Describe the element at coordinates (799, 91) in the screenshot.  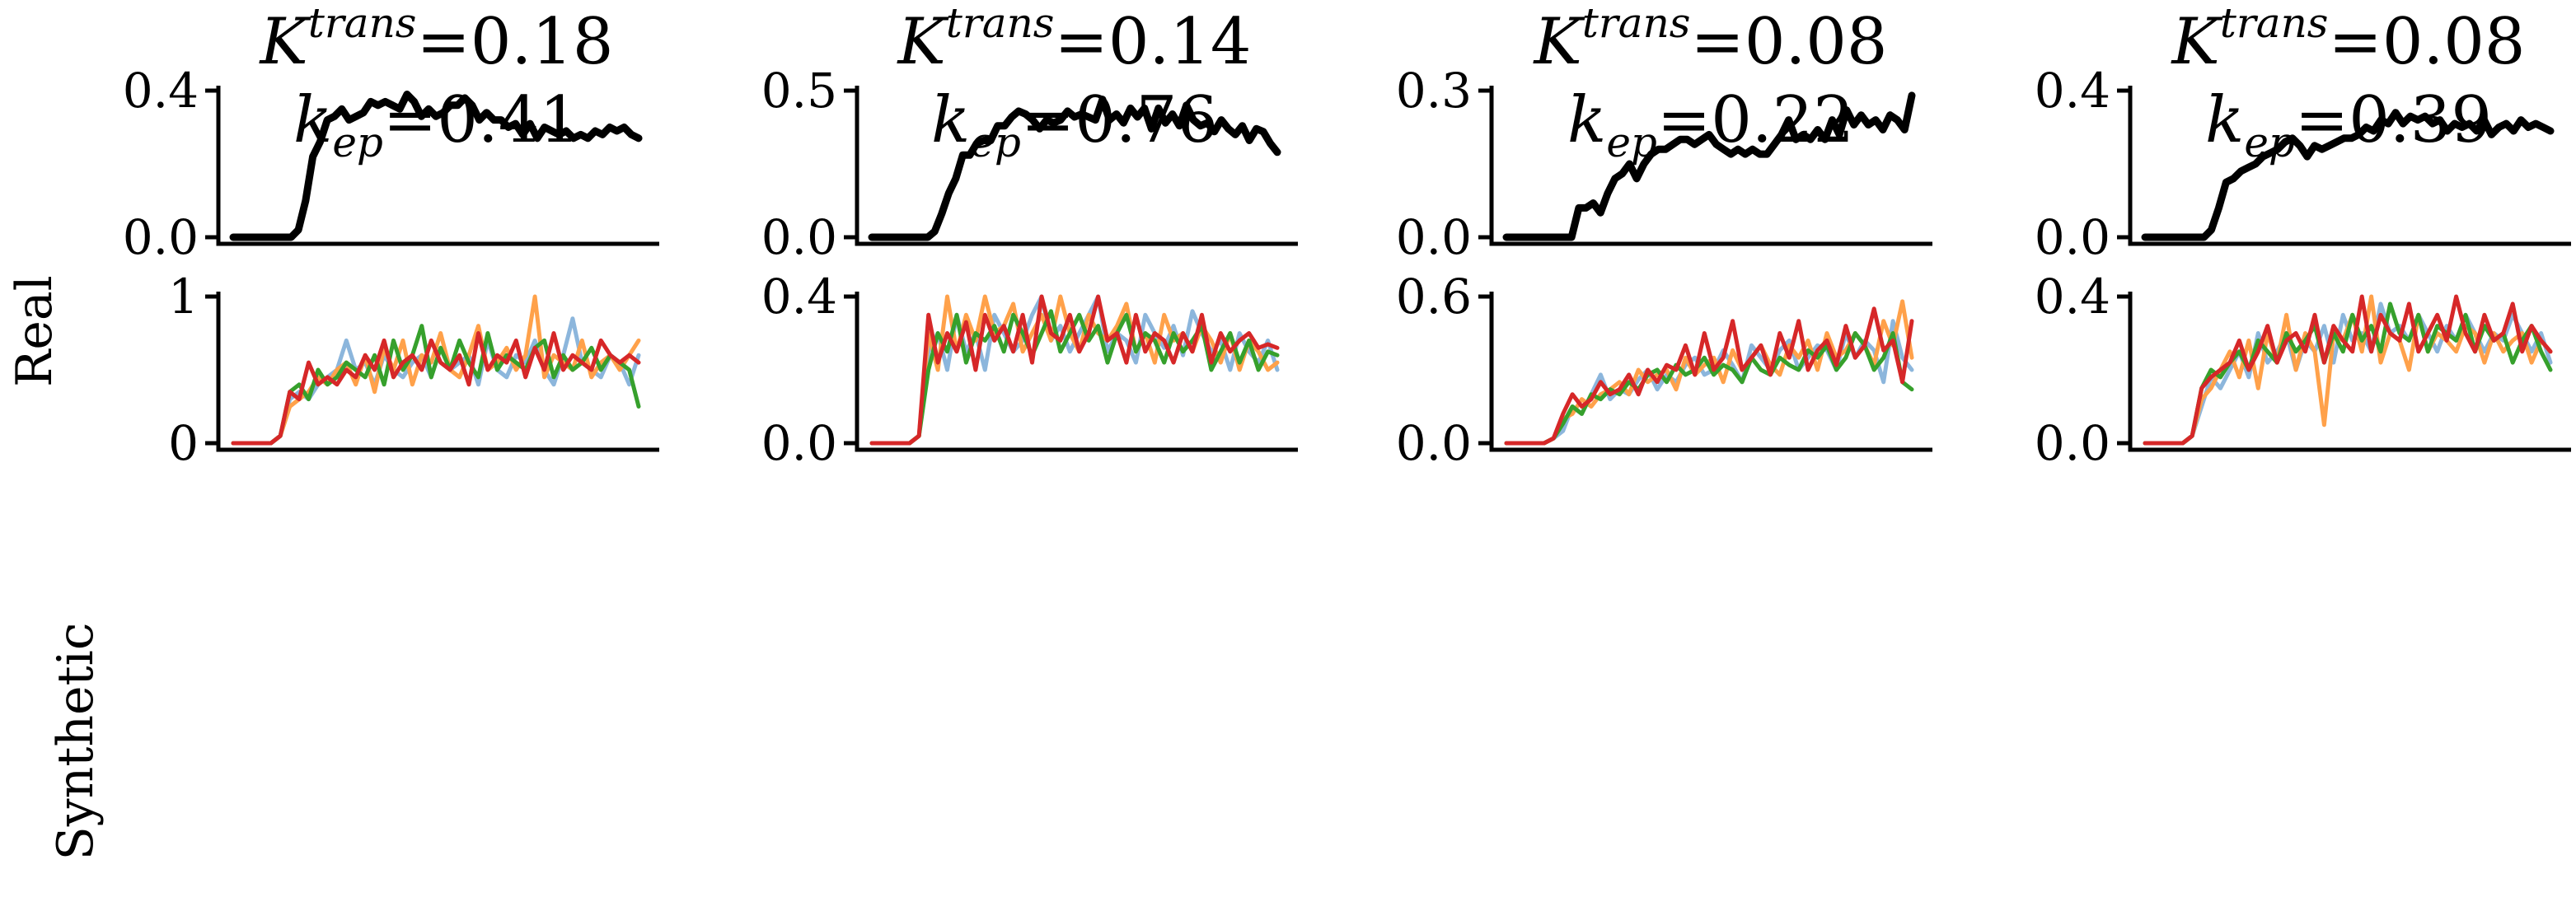
I see `y-tick-label: 0.5` at that location.